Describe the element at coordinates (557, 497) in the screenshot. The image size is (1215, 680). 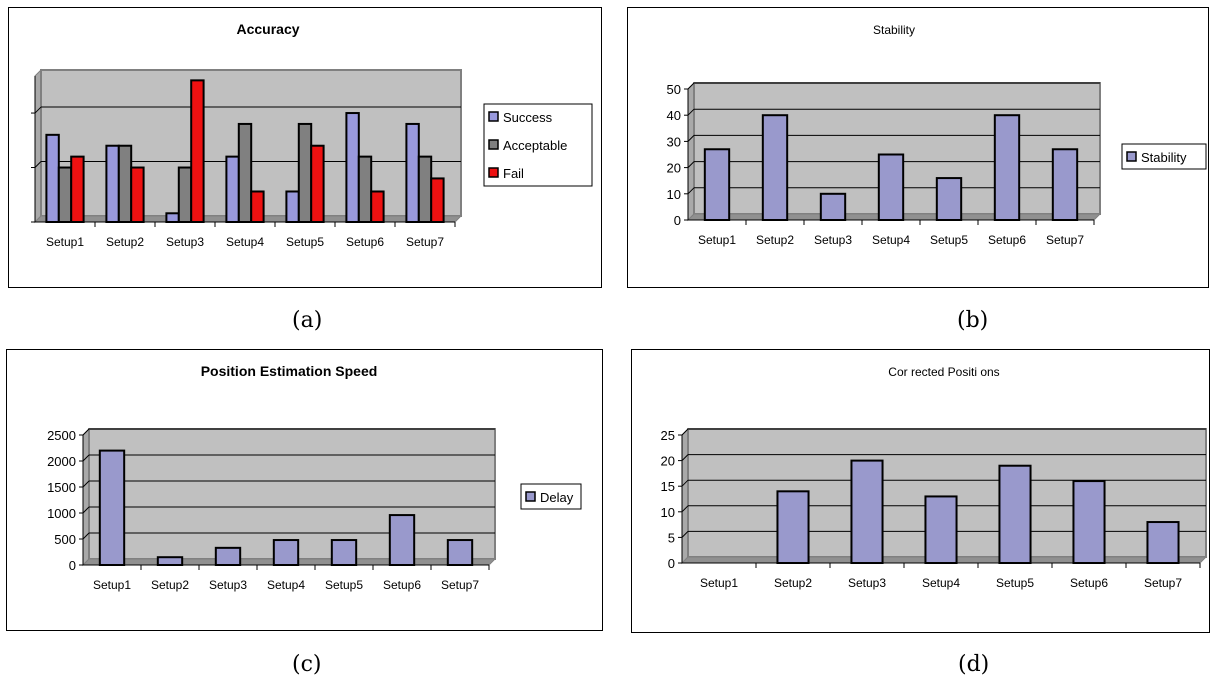
I see `legend-label: Delay` at that location.